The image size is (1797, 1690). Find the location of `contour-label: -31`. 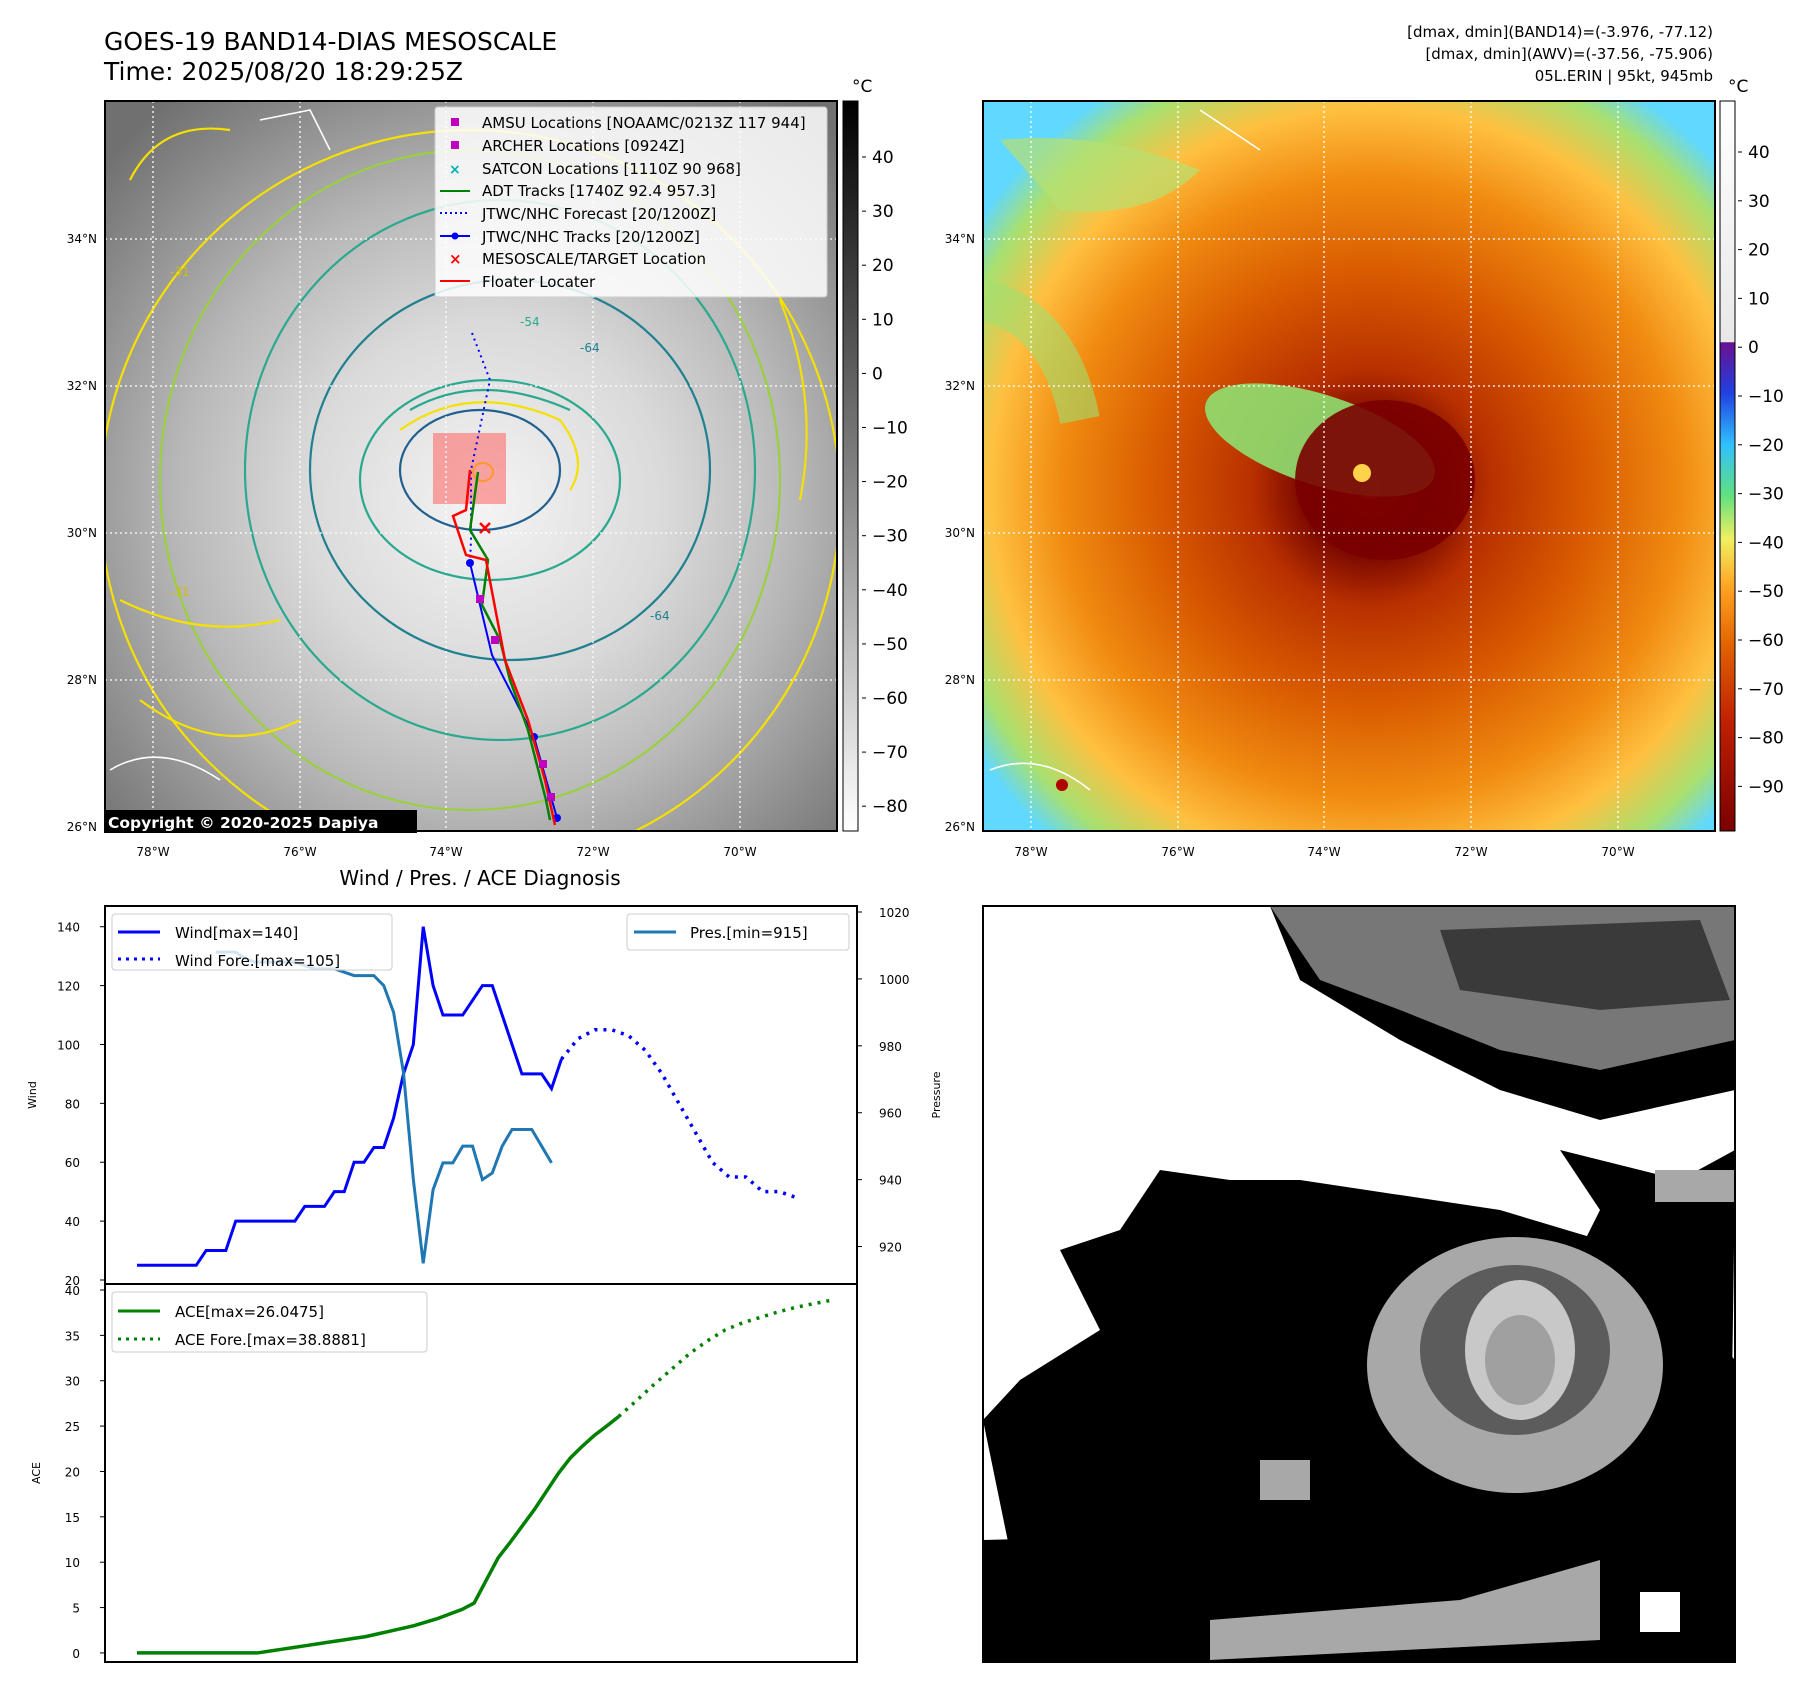

contour-label: -31 is located at coordinates (180, 272).